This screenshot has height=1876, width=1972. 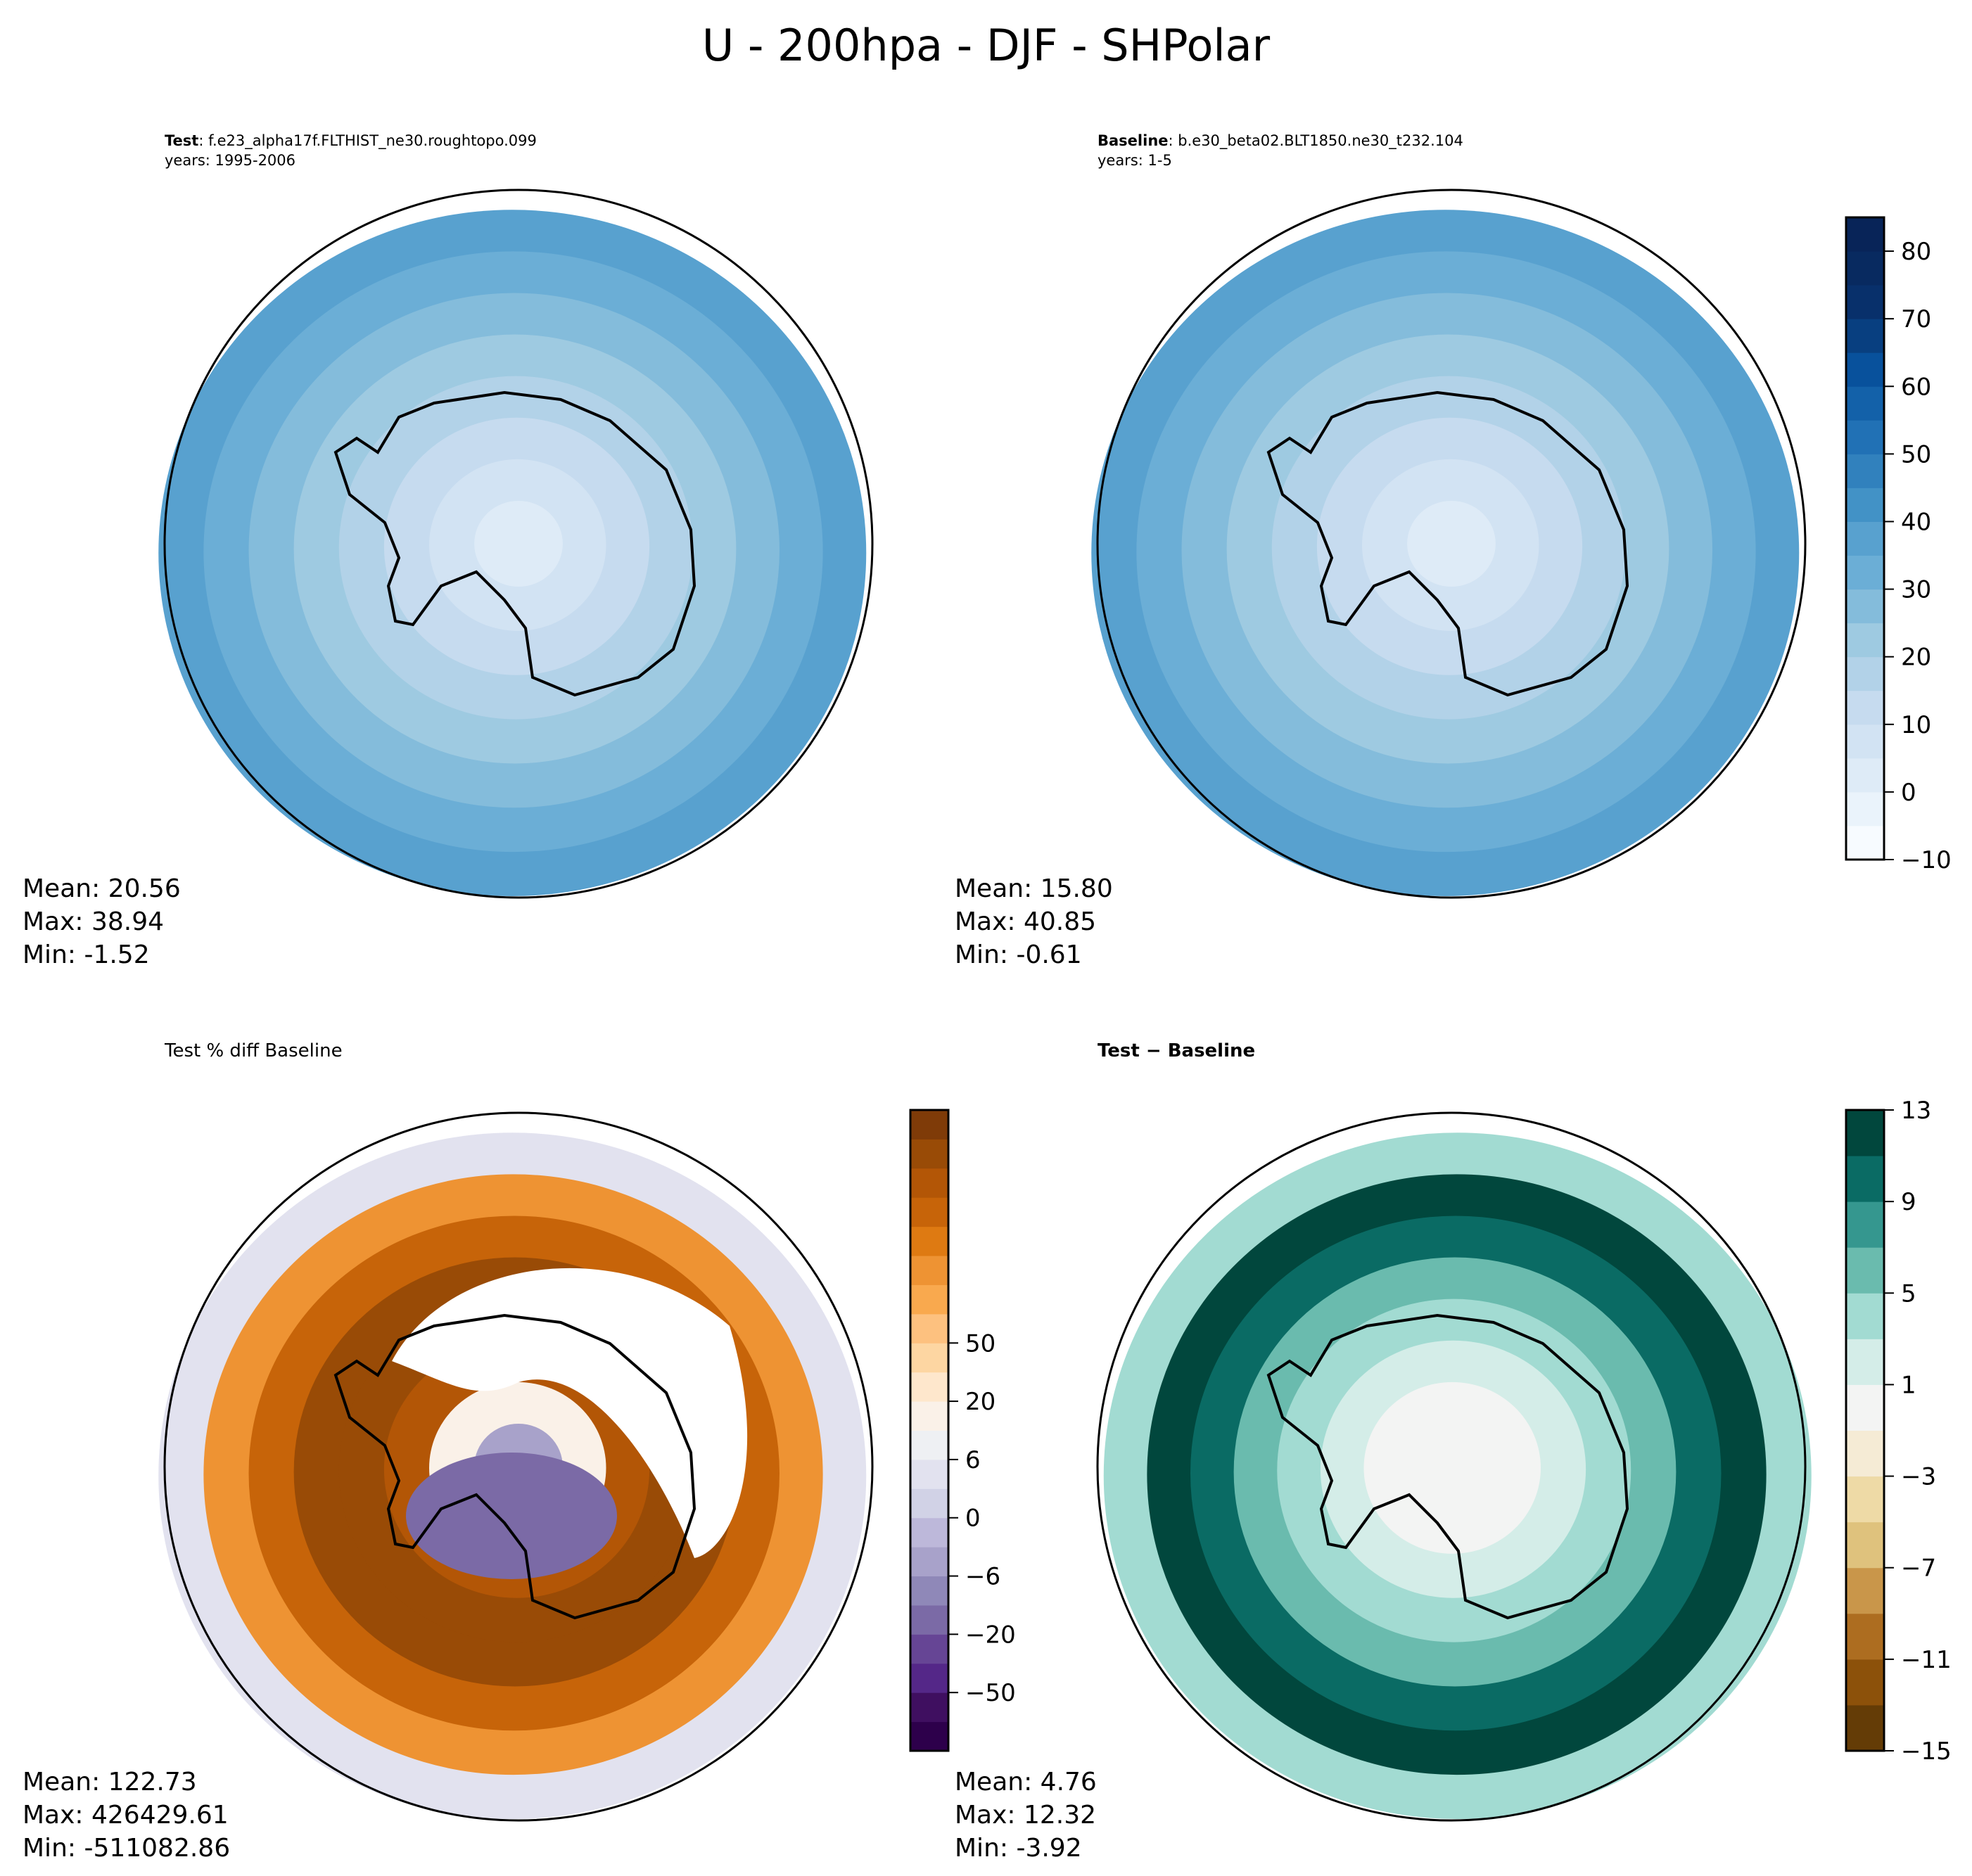 I want to click on baseline-case: : b.e30_beta02.BLT1850.ne30_t232.104, so click(x=1316, y=140).